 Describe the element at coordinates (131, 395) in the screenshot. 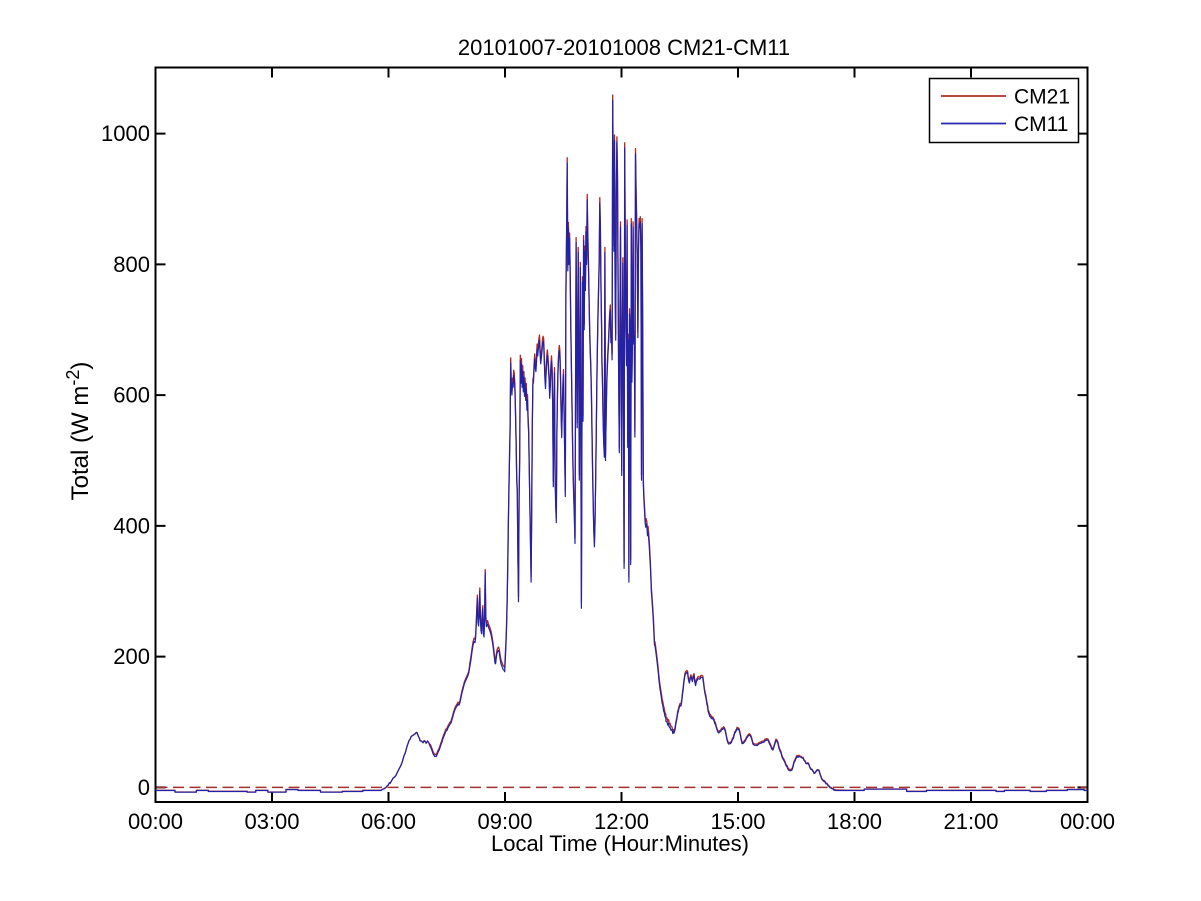

I see `svg-text: 600` at that location.